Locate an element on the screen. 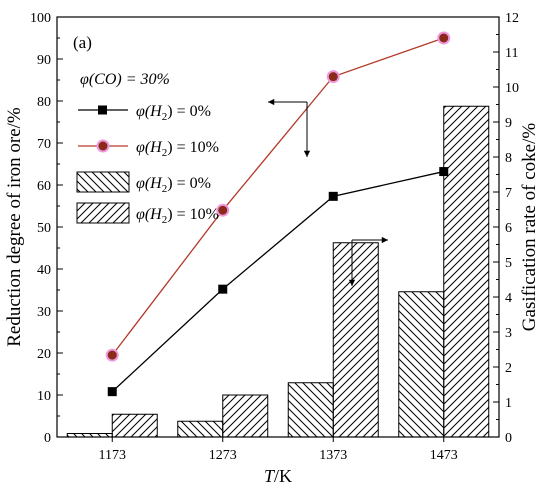 This screenshot has height=493, width=550. left-axis-ticks: 0 10 20 30 40 50 60 70 80 90 100 is located at coordinates (46, 228).